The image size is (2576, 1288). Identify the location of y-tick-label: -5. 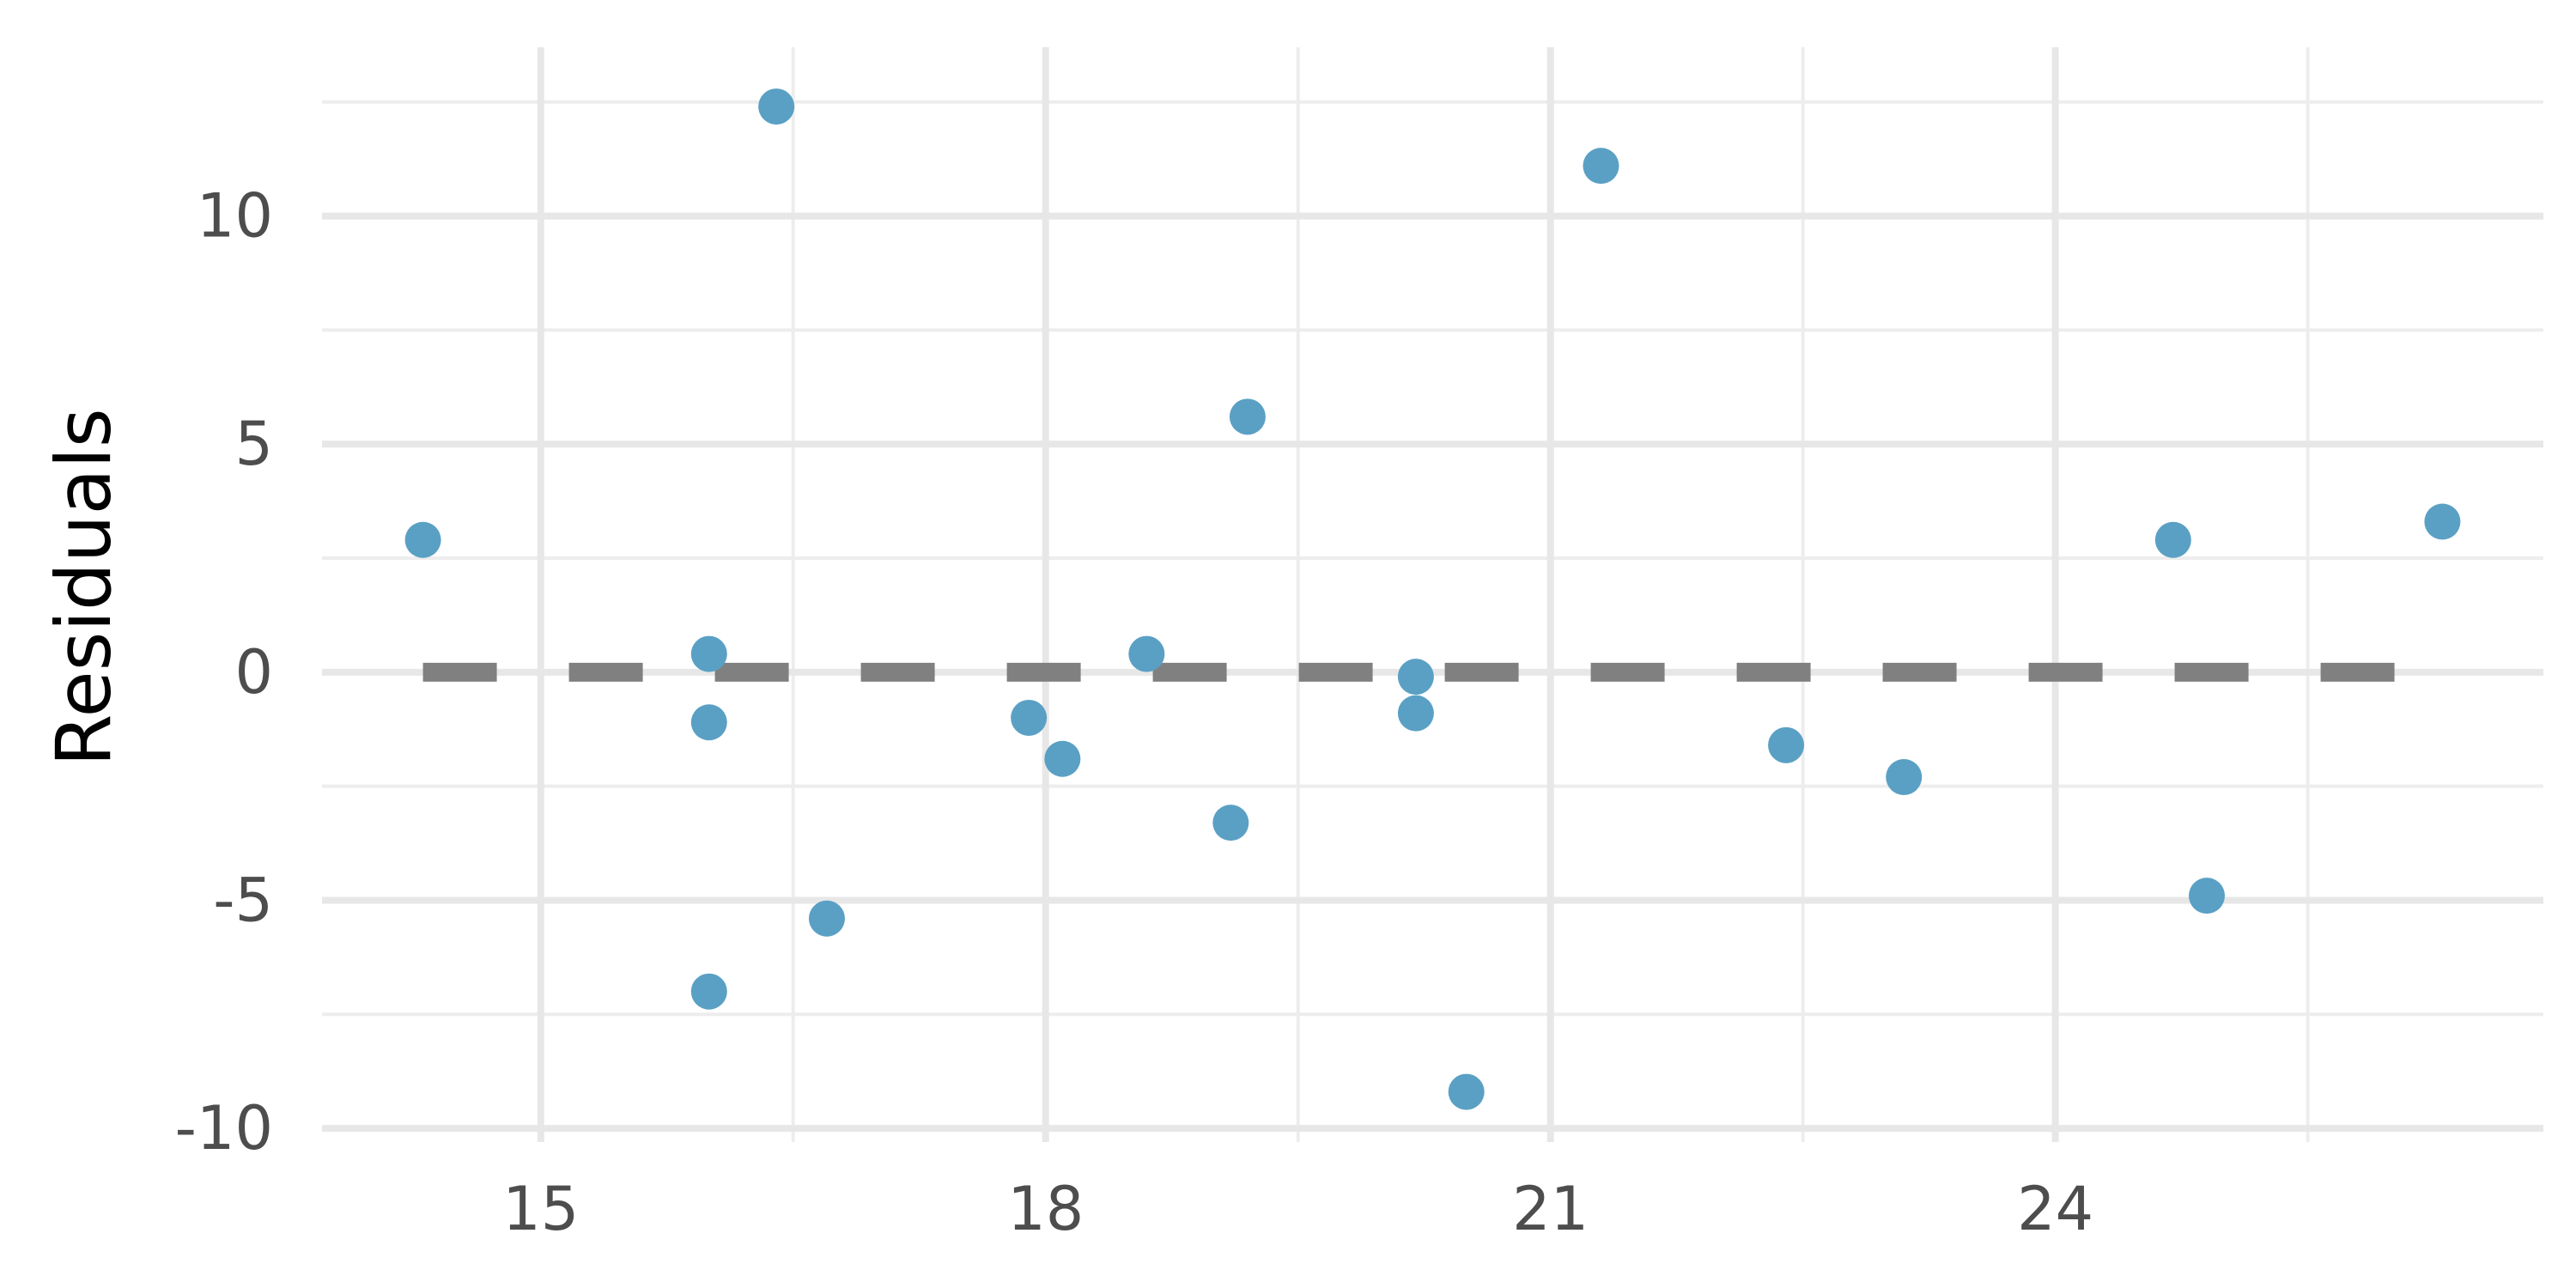
(243, 900).